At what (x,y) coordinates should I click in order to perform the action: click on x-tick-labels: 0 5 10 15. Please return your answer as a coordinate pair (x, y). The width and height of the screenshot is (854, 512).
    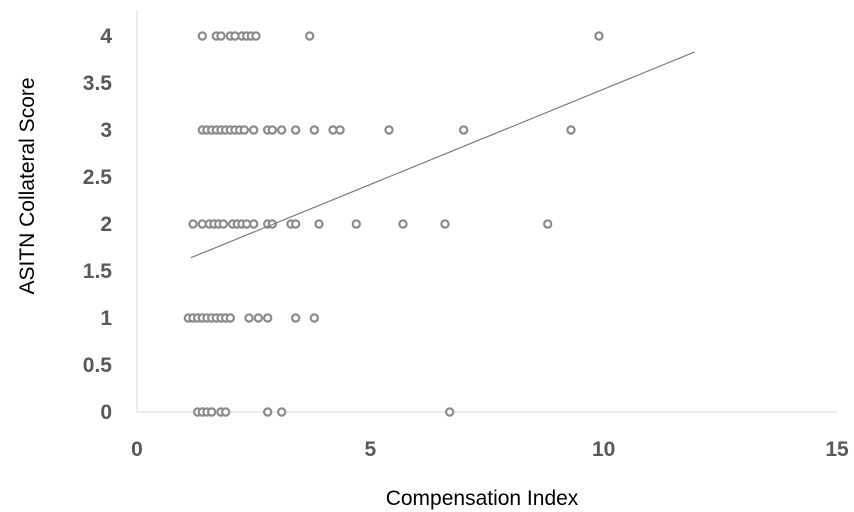
    Looking at the image, I should click on (490, 449).